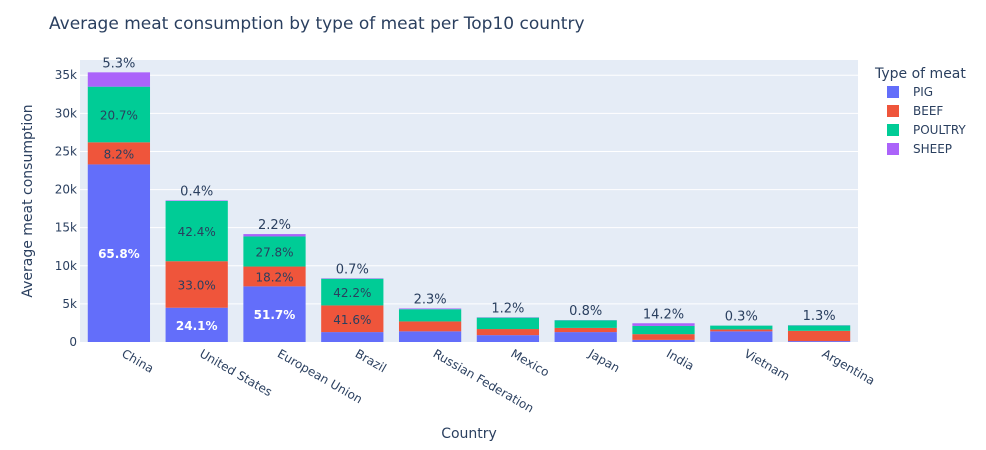 The height and width of the screenshot is (450, 986). Describe the element at coordinates (663, 314) in the screenshot. I see `bar-top-label: 14.2%` at that location.